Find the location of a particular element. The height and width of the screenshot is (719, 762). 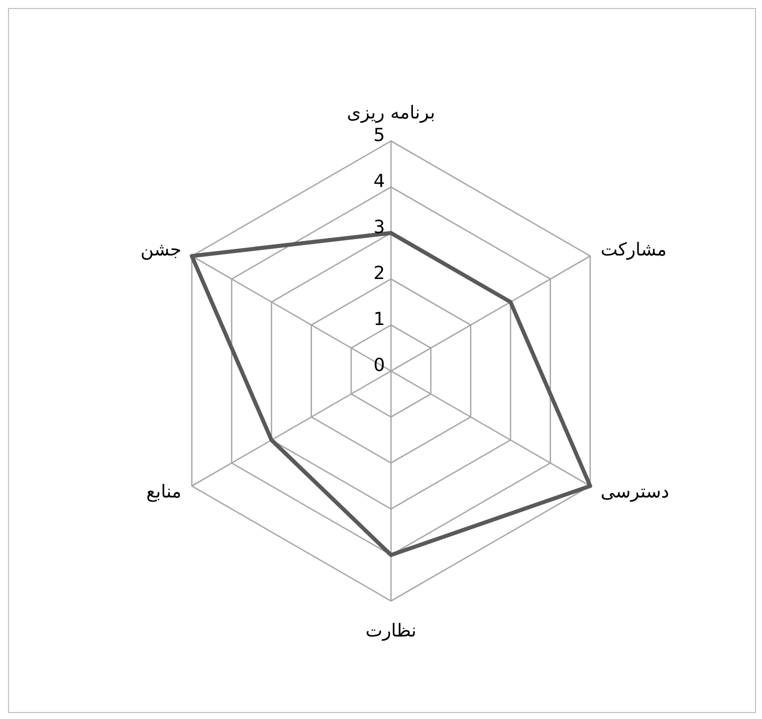

spoke-label: دسترسی is located at coordinates (635, 492).